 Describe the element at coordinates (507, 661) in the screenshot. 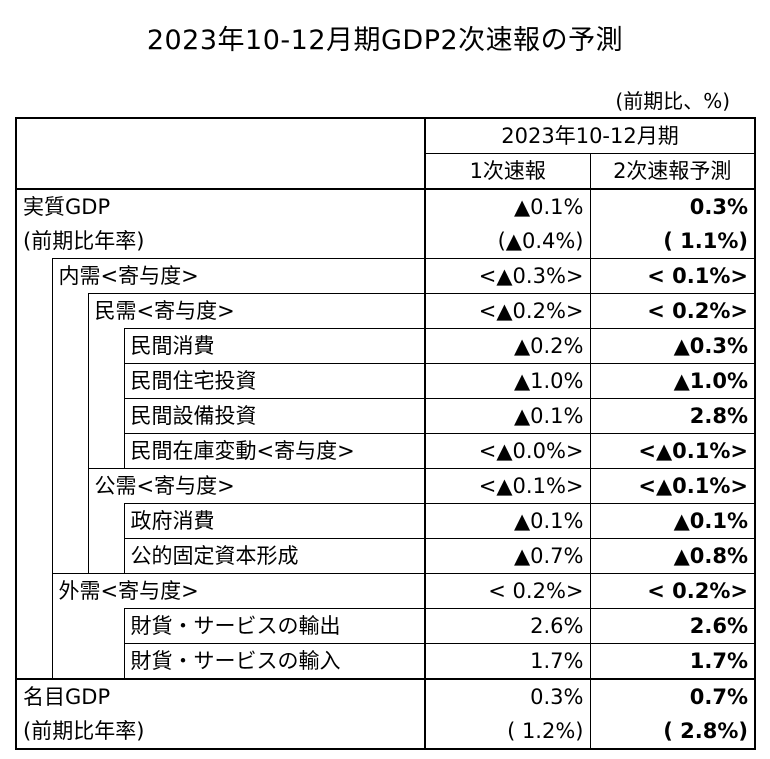

I see `value-first-release: 1.7%` at that location.